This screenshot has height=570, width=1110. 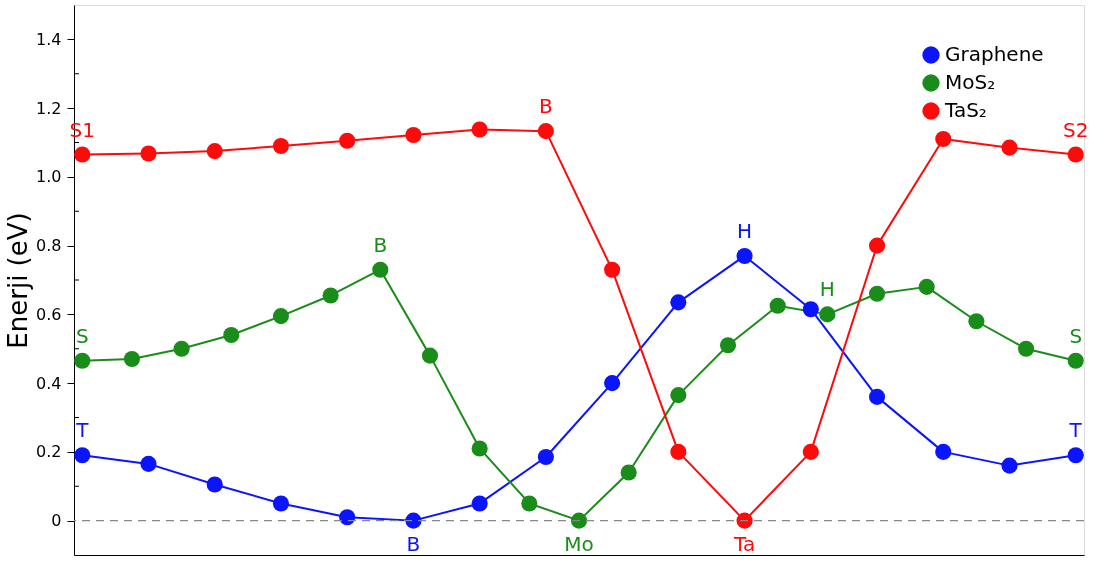 I want to click on legend-label: TaS₂, so click(x=965, y=110).